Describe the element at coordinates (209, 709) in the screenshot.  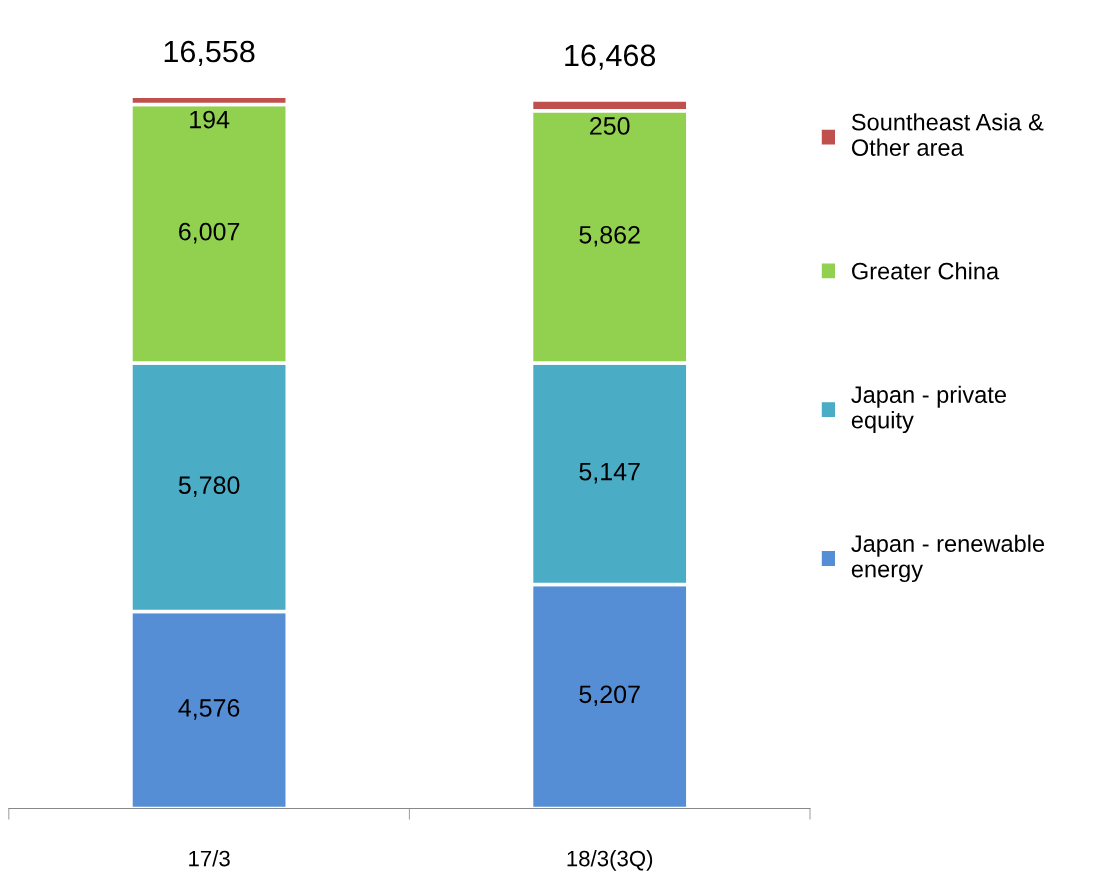
I see `data-label: 4,576` at that location.